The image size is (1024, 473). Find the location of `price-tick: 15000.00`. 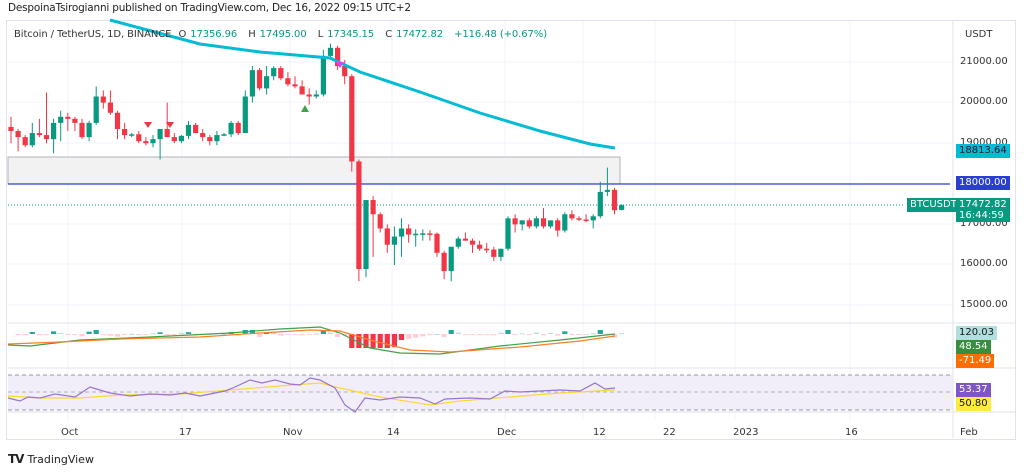

price-tick: 15000.00 is located at coordinates (984, 304).